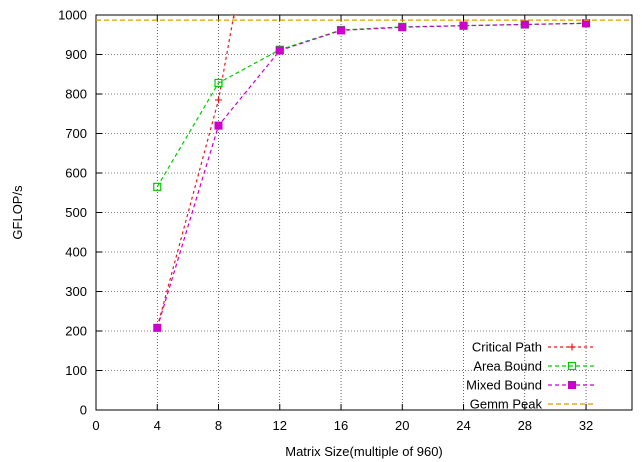 The width and height of the screenshot is (642, 462). Describe the element at coordinates (586, 425) in the screenshot. I see `x-tick-label: 32` at that location.